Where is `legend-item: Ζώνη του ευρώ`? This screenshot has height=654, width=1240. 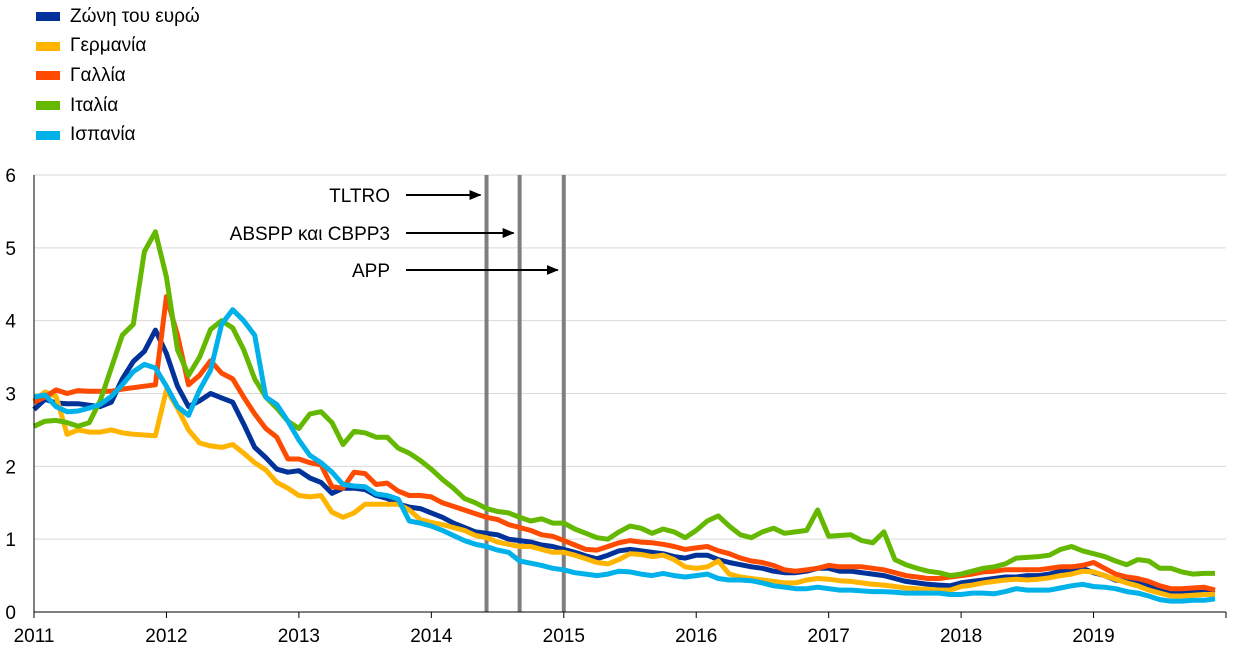 legend-item: Ζώνη του ευρώ is located at coordinates (118, 17).